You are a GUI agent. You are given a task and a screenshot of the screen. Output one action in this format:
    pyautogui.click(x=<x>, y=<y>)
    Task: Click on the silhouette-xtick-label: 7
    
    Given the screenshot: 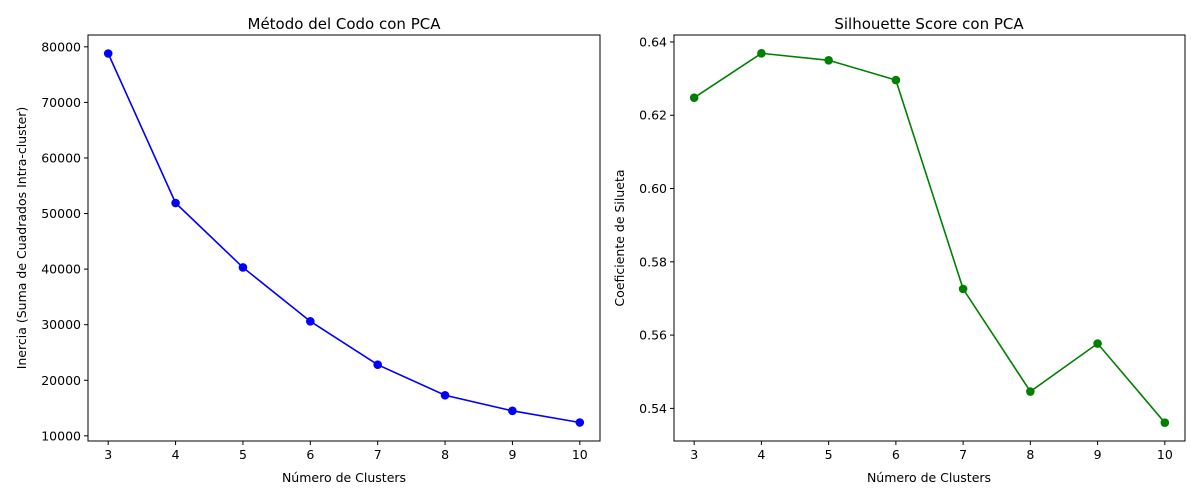 What is the action you would take?
    pyautogui.click(x=963, y=454)
    